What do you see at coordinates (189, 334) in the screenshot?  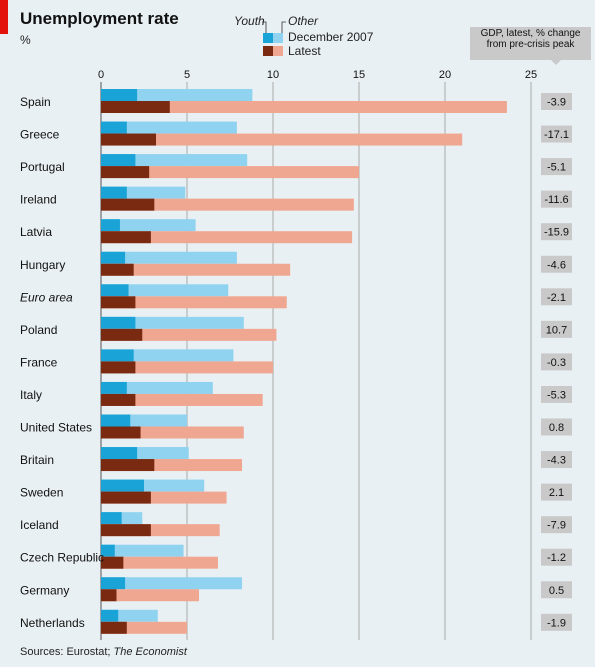 I see `bar-other-latest-poland` at bounding box center [189, 334].